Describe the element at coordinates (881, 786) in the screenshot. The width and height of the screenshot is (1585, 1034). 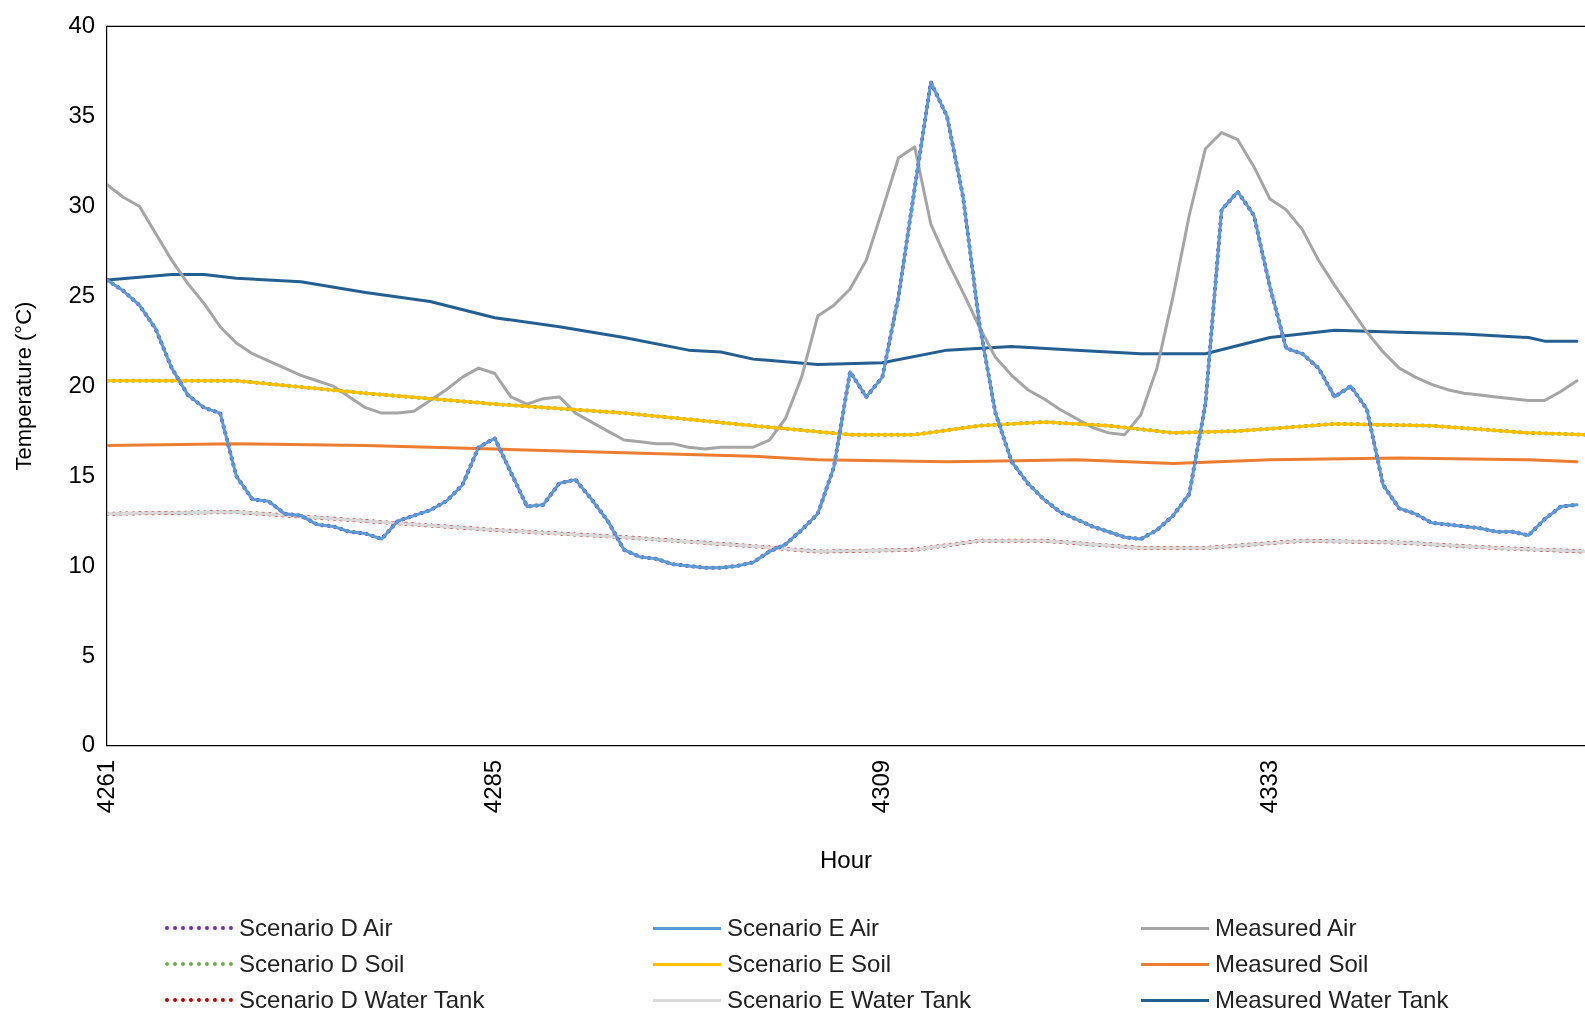
I see `x-tick-label: 4309` at that location.